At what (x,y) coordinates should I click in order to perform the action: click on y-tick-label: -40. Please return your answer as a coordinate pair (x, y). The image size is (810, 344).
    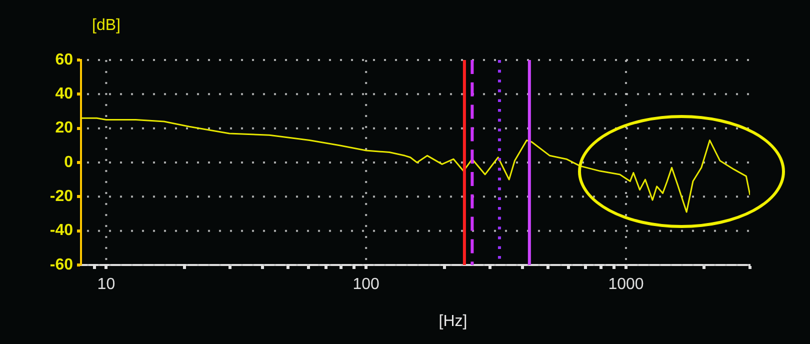
    Looking at the image, I should click on (62, 231).